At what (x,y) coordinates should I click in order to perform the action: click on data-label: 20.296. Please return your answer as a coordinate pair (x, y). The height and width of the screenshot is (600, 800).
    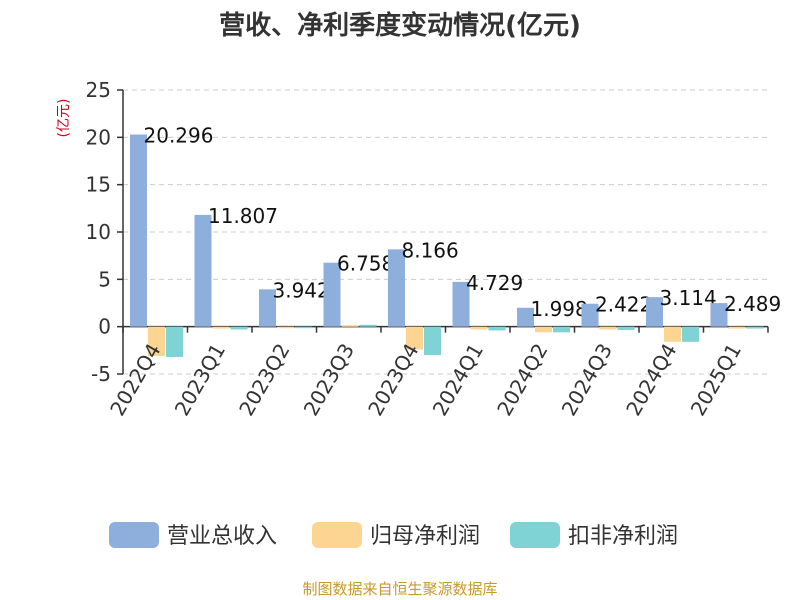
    Looking at the image, I should click on (179, 136).